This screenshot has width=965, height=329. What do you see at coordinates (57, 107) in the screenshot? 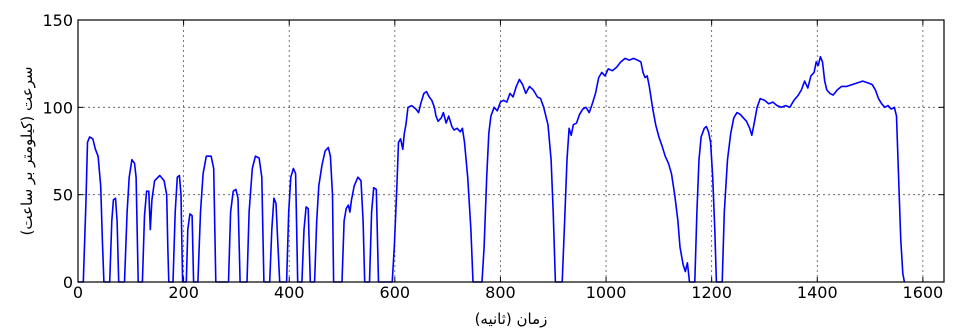
I see `y-tick-label: 100` at bounding box center [57, 107].